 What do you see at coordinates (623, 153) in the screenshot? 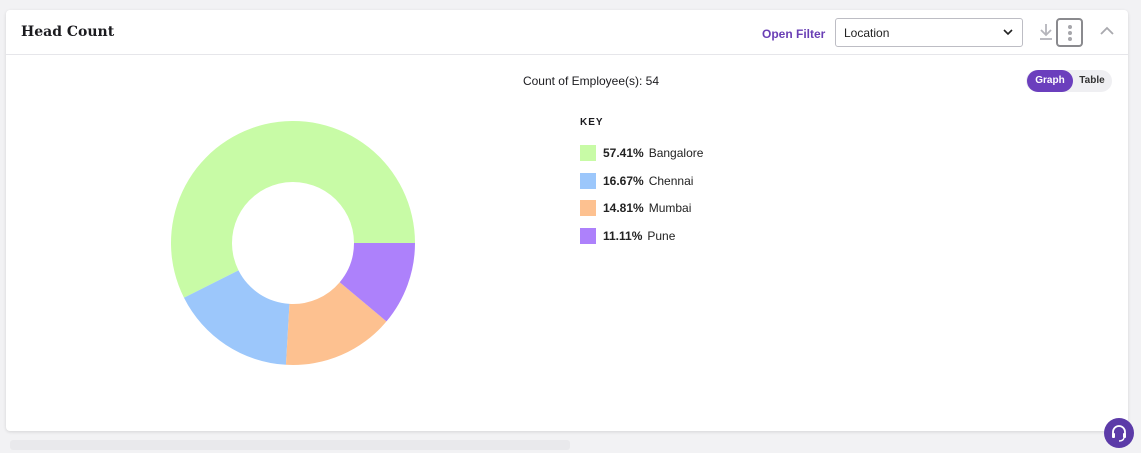
I see `legend-percent: 57.41%` at bounding box center [623, 153].